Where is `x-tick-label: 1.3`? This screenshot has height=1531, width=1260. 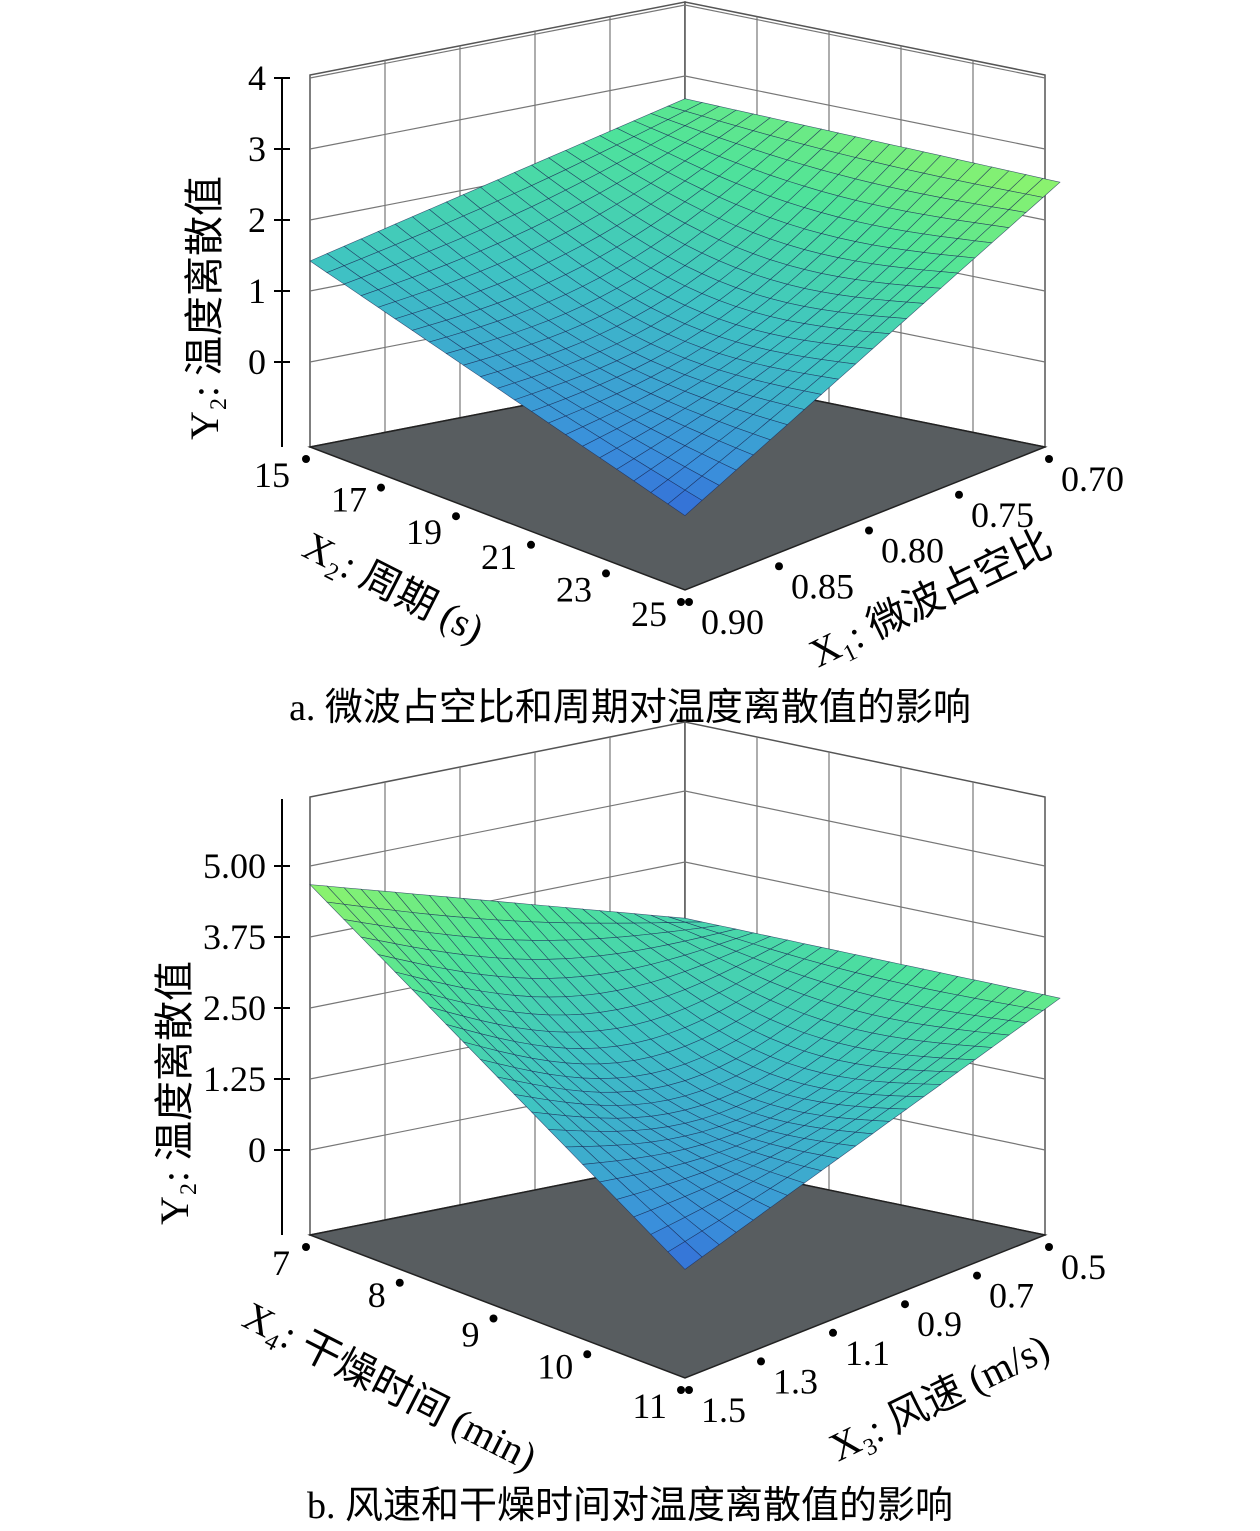 x-tick-label: 1.3 is located at coordinates (795, 1381).